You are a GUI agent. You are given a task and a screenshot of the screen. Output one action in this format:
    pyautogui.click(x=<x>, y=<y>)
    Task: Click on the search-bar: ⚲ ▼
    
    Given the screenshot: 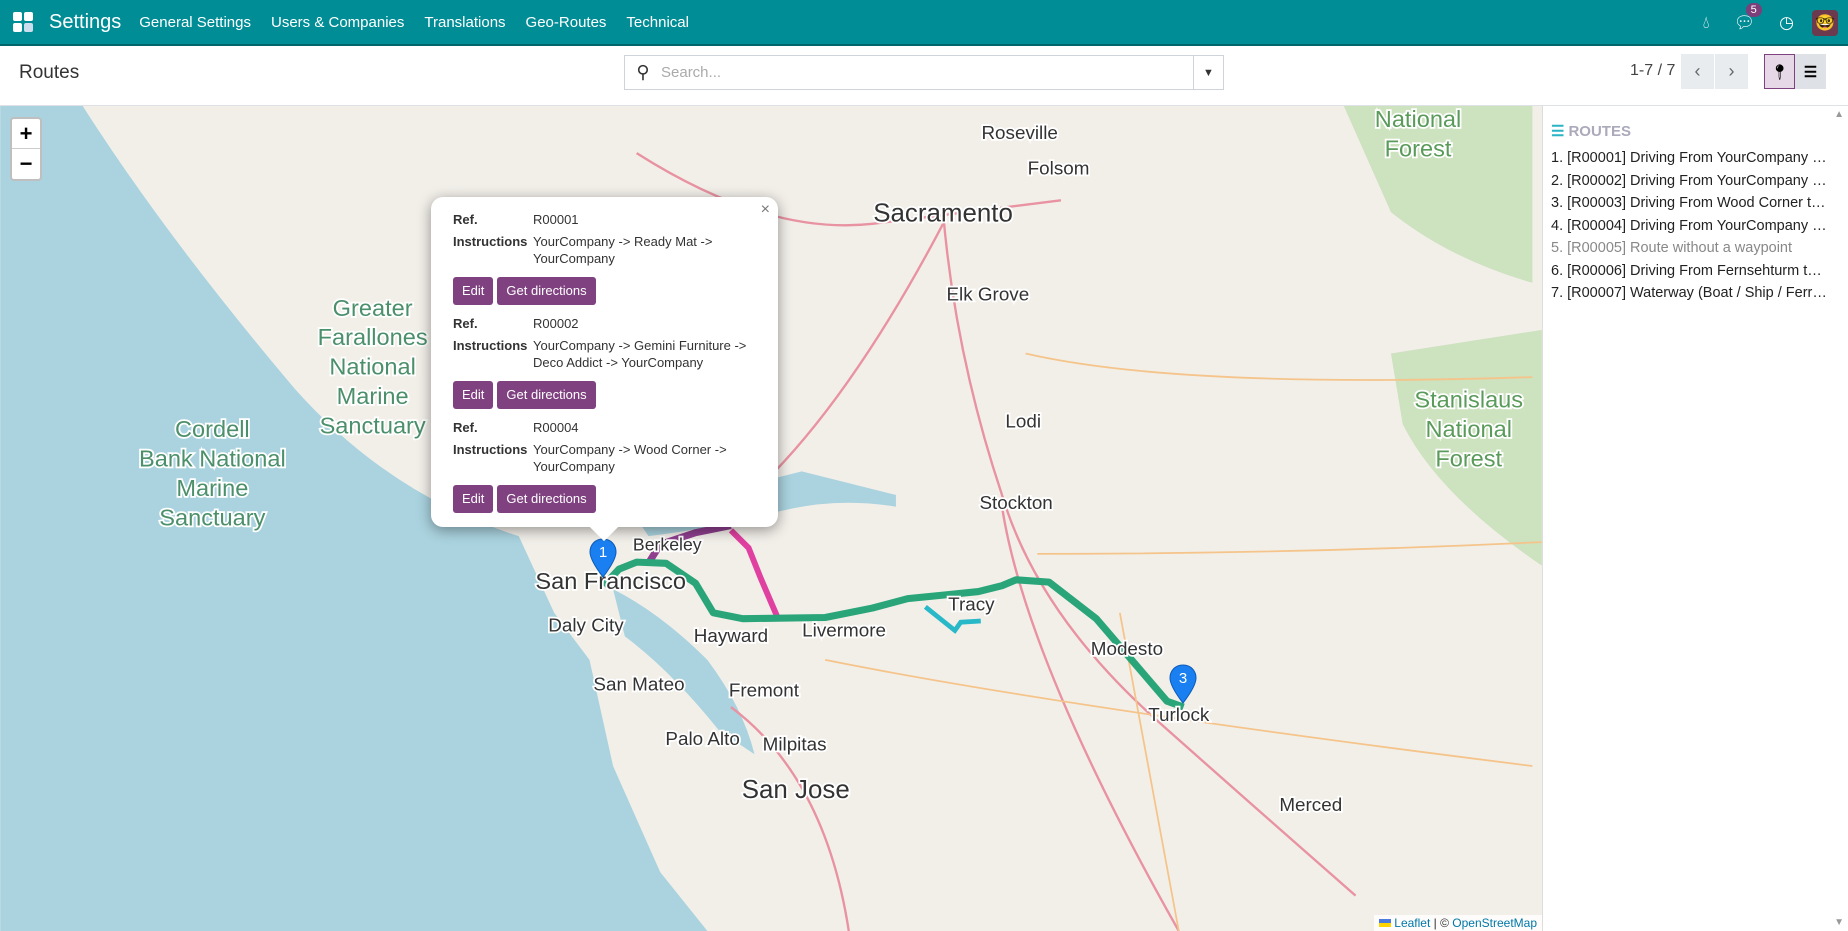 What is the action you would take?
    pyautogui.click(x=924, y=72)
    